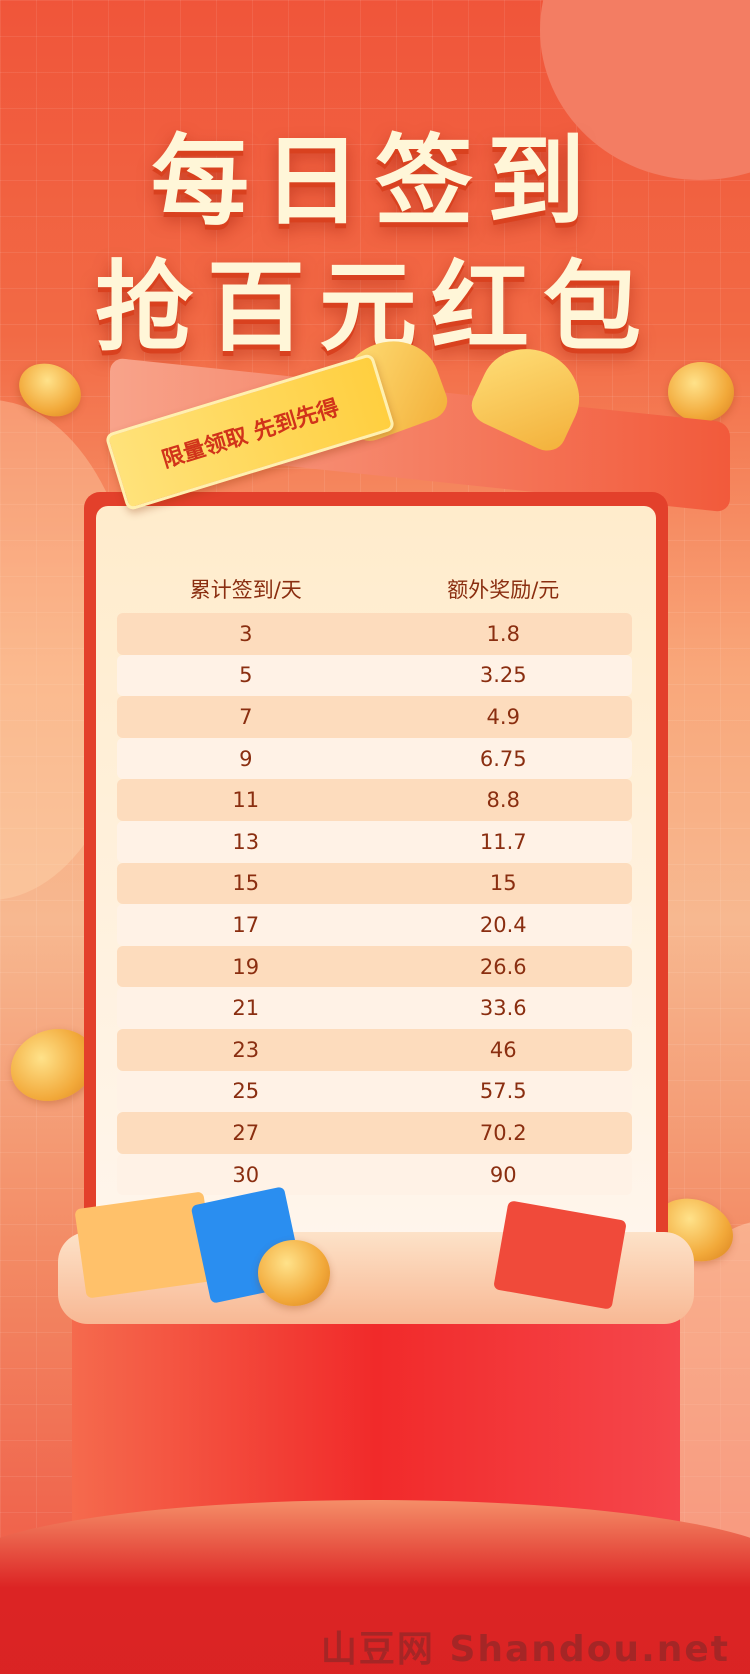 This screenshot has width=750, height=1674. I want to click on ground-wave, so click(375, 1587).